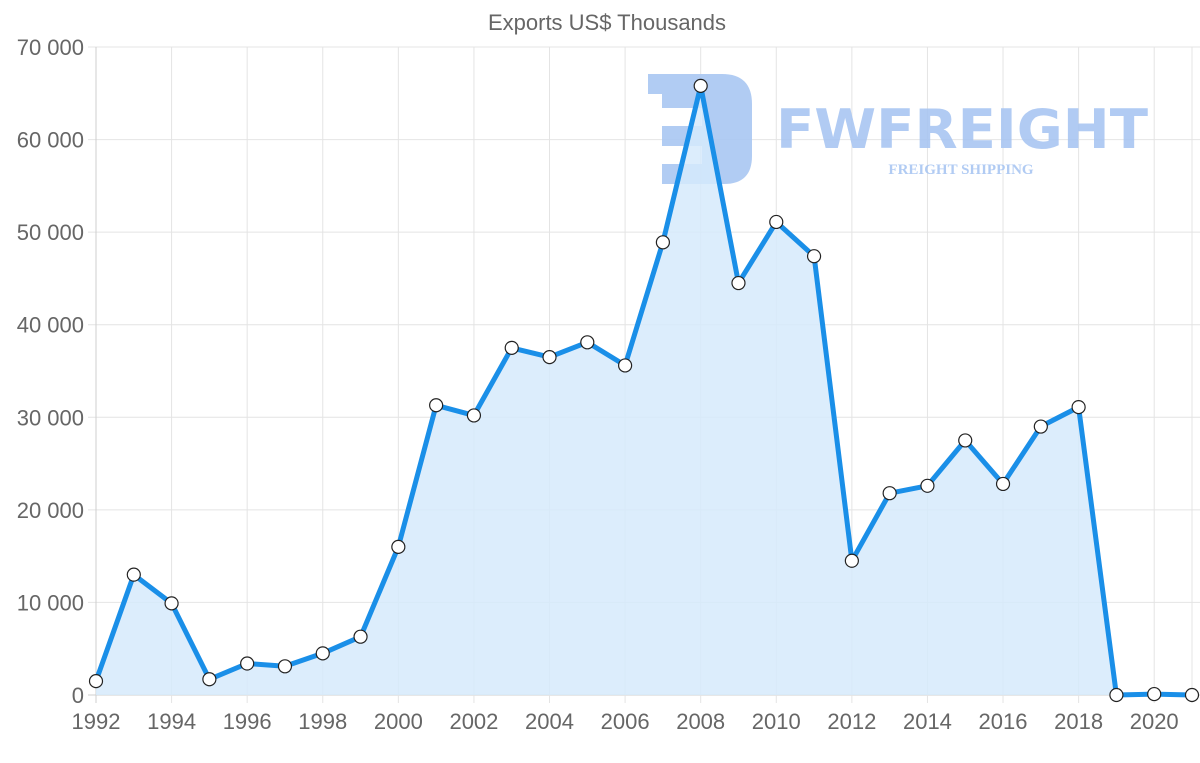  What do you see at coordinates (776, 721) in the screenshot?
I see `x-tick-label: 2010` at bounding box center [776, 721].